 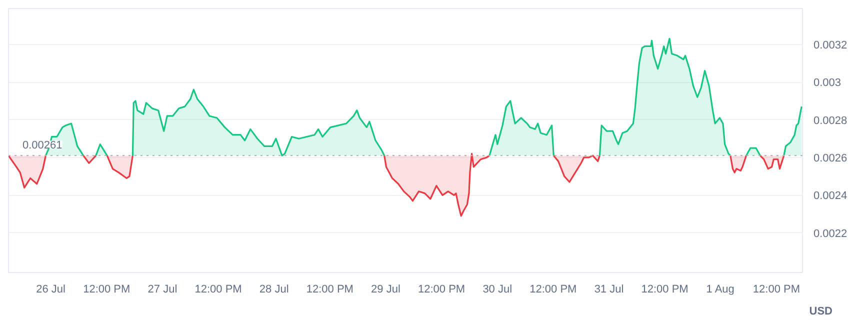 I want to click on x-tick-label: 28 Jul, so click(x=274, y=290).